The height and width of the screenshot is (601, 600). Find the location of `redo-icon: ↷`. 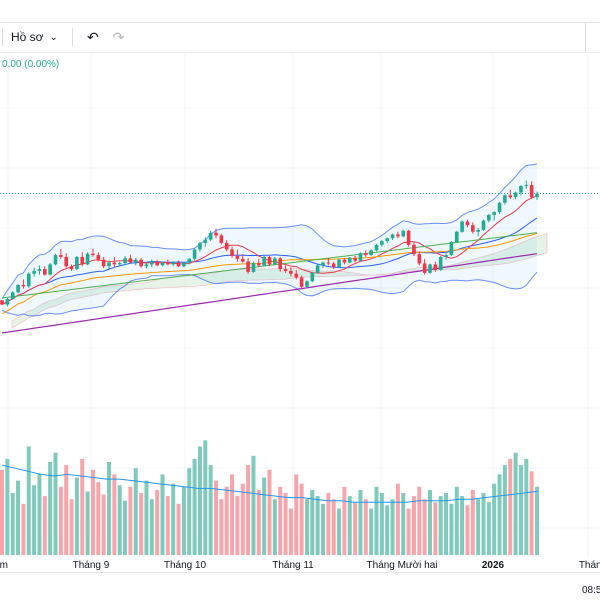

redo-icon: ↷ is located at coordinates (118, 36).